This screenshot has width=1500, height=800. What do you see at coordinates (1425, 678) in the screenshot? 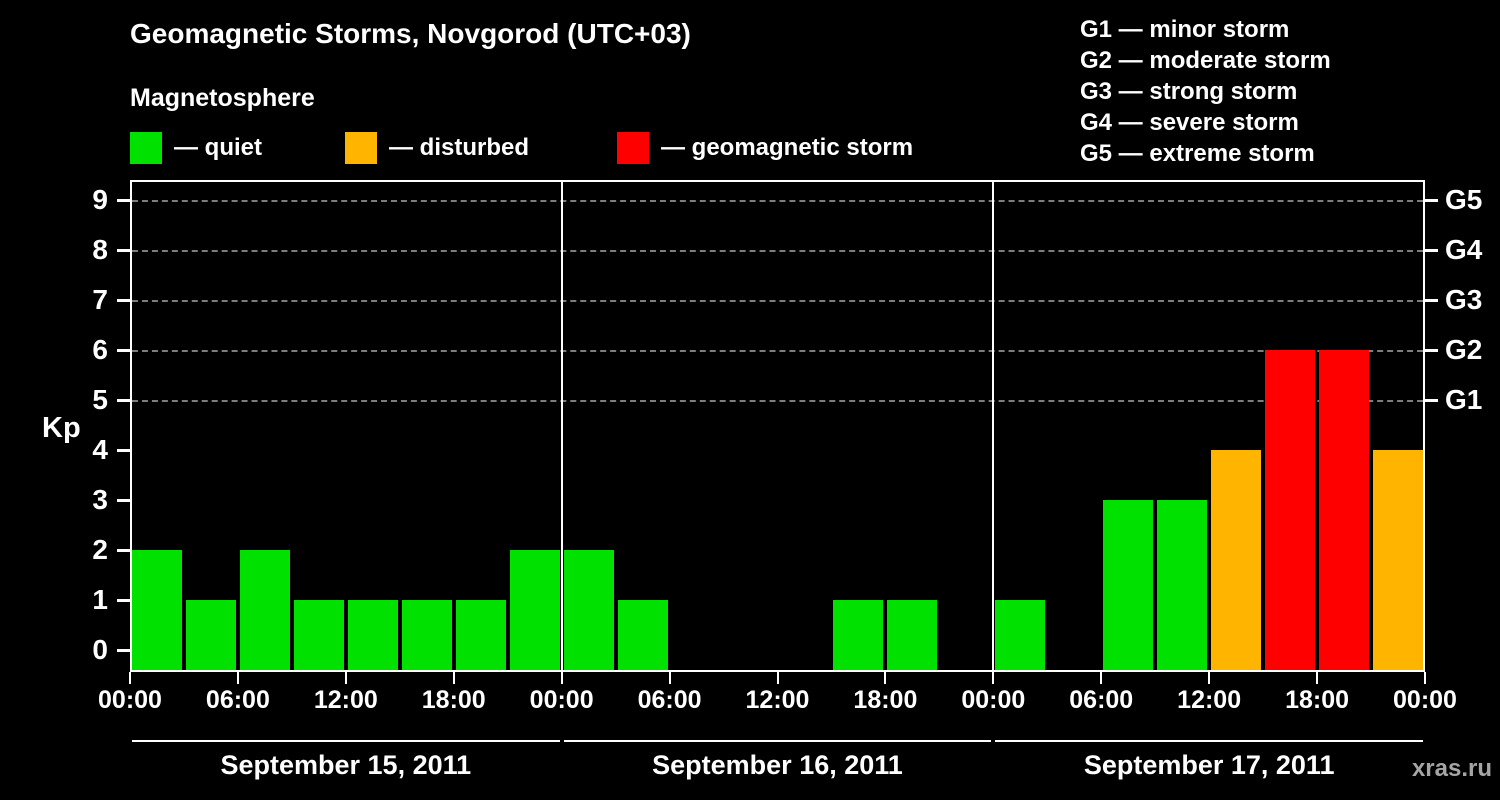
I see `x-axis-end-tick` at bounding box center [1425, 678].